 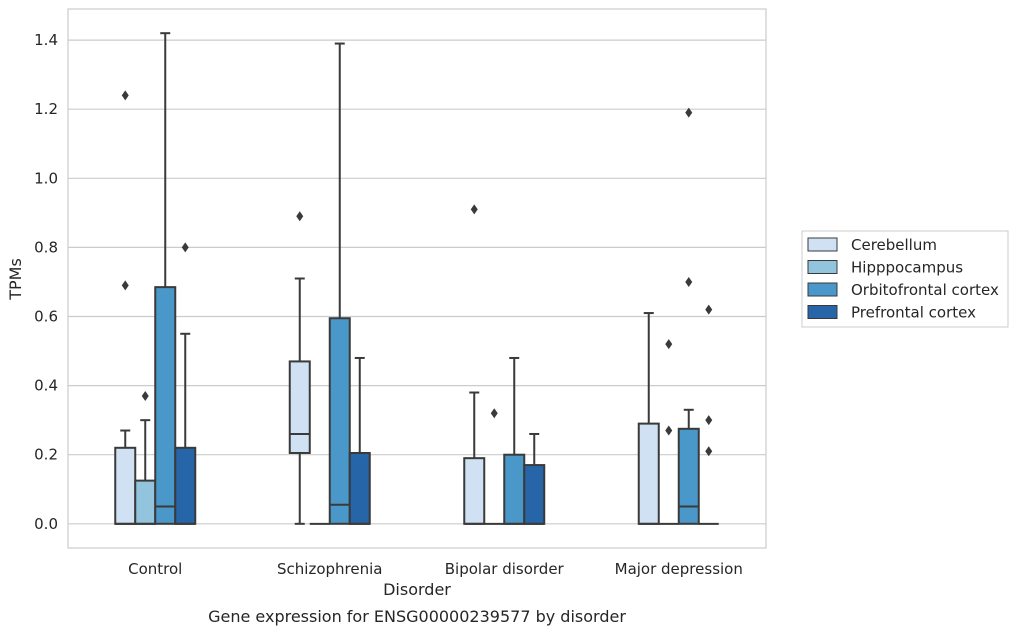 What do you see at coordinates (46, 317) in the screenshot?
I see `y-tick-label: 0.6` at bounding box center [46, 317].